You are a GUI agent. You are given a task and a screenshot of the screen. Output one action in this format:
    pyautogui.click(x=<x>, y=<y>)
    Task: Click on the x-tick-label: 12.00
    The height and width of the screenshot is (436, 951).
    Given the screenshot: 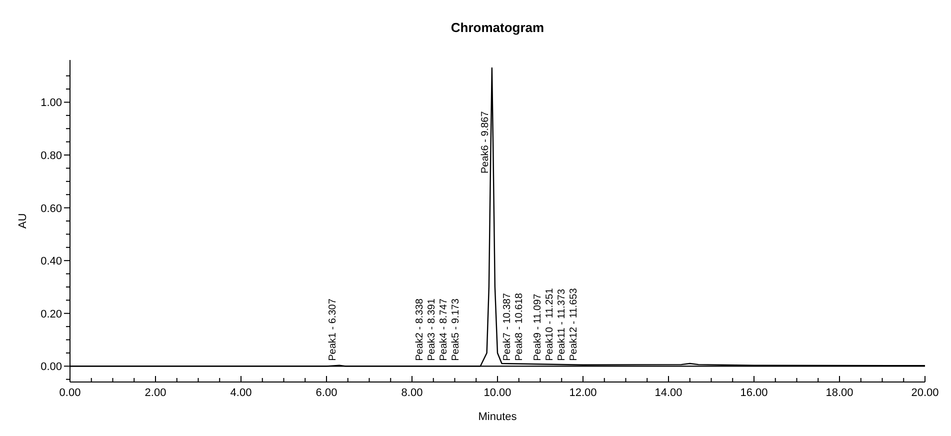 What is the action you would take?
    pyautogui.click(x=583, y=393)
    